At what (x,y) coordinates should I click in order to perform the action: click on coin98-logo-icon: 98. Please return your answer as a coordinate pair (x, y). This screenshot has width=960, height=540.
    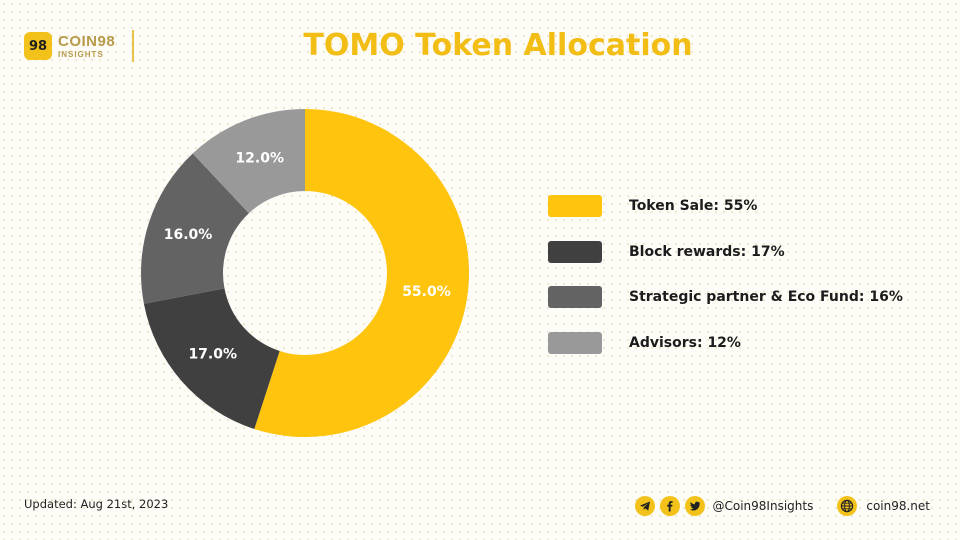
    Looking at the image, I should click on (38, 46).